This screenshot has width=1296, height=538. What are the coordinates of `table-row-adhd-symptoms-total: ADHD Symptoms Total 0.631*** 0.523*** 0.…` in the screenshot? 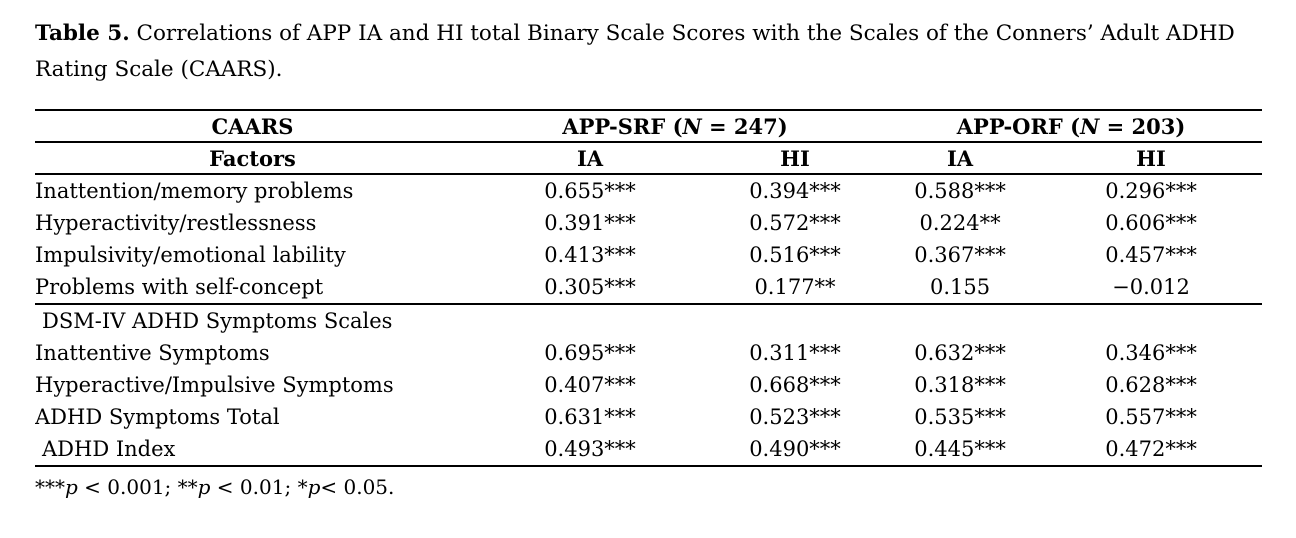 It's located at (648, 417).